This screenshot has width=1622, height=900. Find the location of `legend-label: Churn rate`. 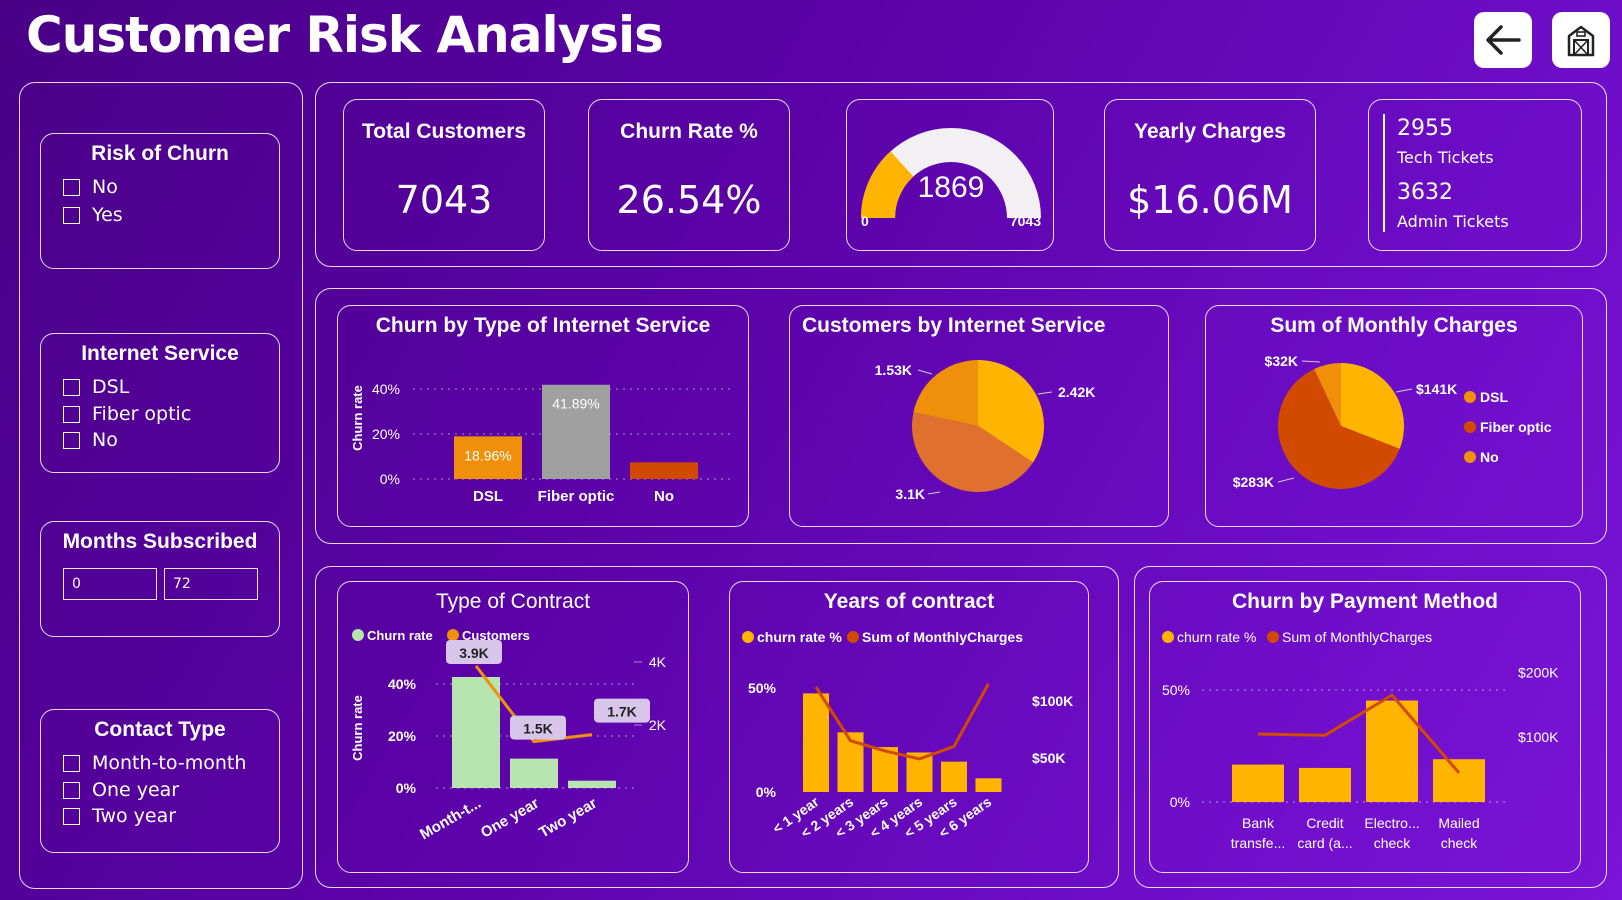

legend-label: Churn rate is located at coordinates (400, 635).